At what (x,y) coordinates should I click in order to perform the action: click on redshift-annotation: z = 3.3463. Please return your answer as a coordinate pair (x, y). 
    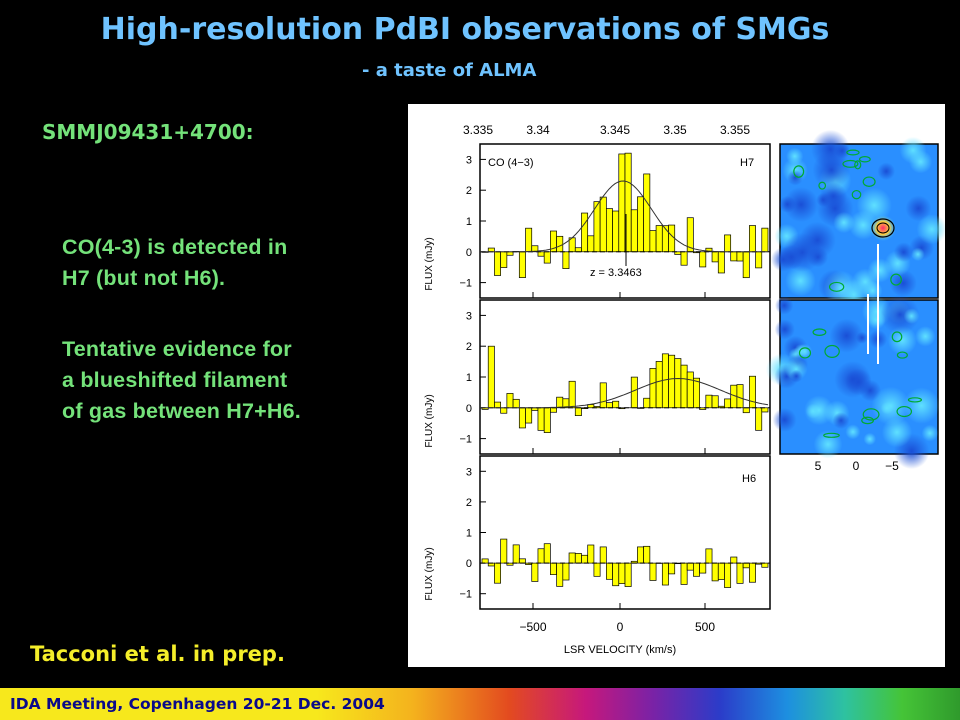
    Looking at the image, I should click on (616, 273).